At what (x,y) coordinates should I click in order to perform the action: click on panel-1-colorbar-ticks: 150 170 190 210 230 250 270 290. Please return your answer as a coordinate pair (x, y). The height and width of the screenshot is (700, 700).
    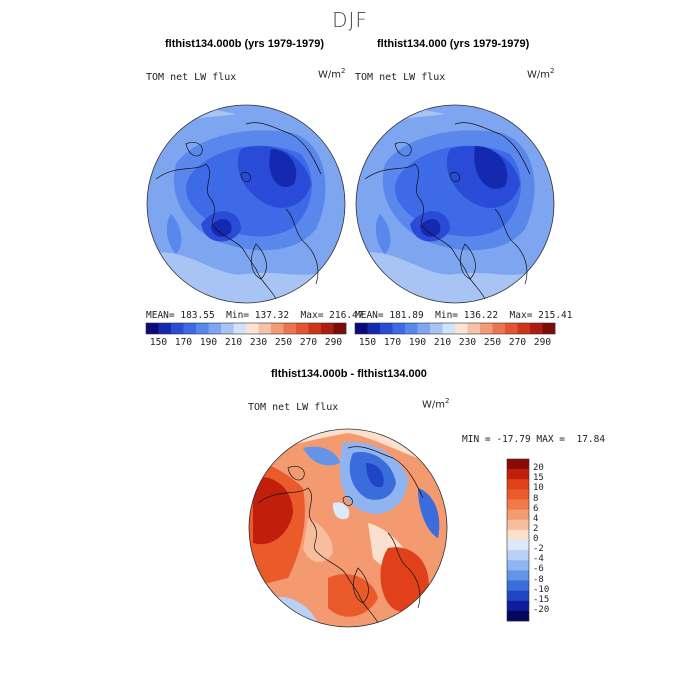
    Looking at the image, I should click on (246, 343).